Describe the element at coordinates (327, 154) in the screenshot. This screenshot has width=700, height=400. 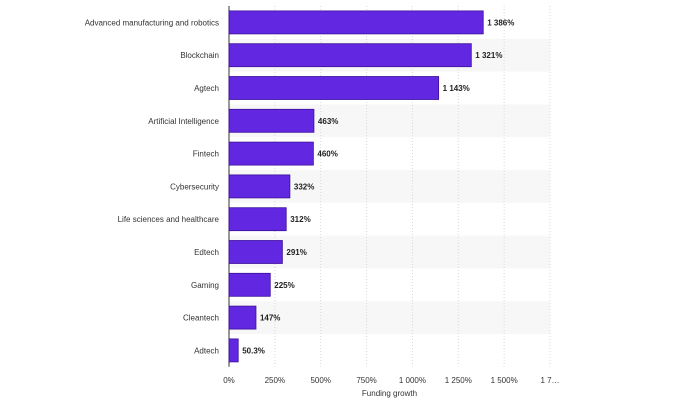
I see `data-label: 460%` at that location.